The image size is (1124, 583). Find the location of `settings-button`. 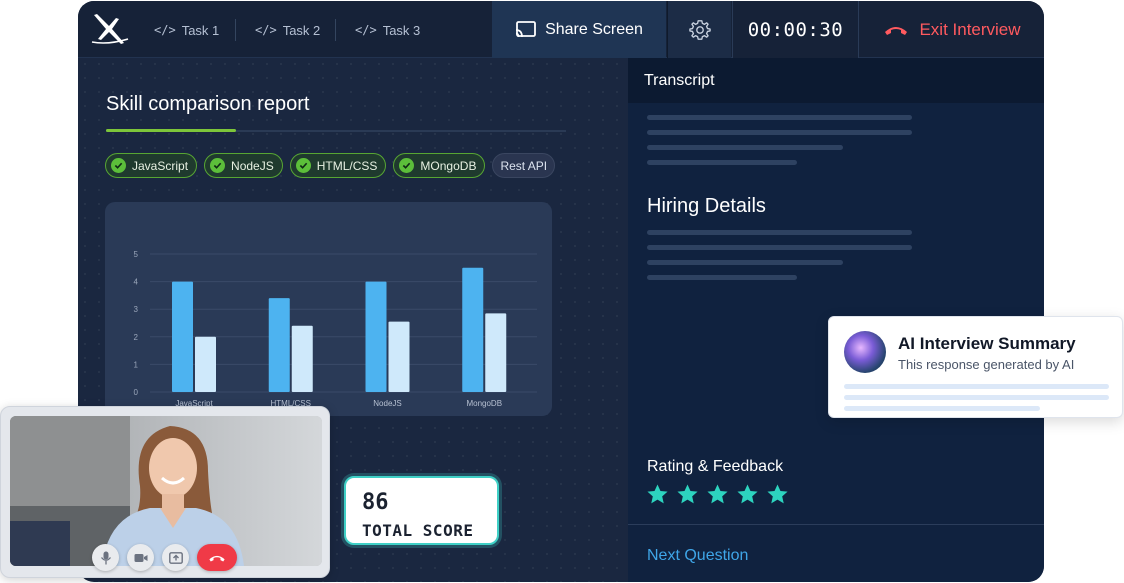

settings-button is located at coordinates (699, 29).